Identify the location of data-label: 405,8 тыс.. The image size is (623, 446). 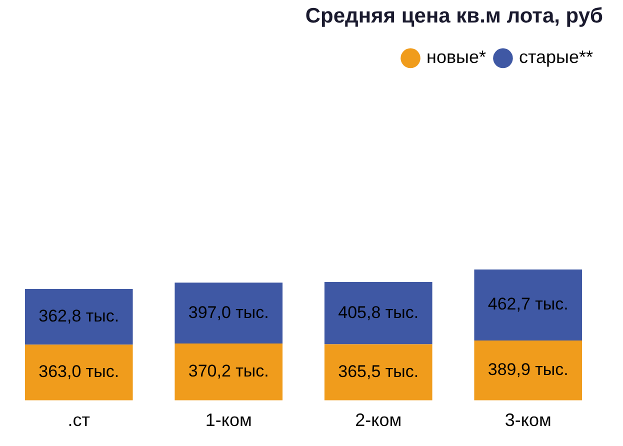
(378, 312).